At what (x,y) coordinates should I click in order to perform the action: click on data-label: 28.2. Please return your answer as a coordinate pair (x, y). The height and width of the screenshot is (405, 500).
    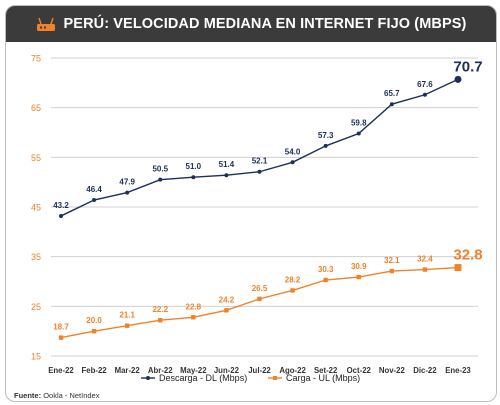
    Looking at the image, I should click on (293, 279).